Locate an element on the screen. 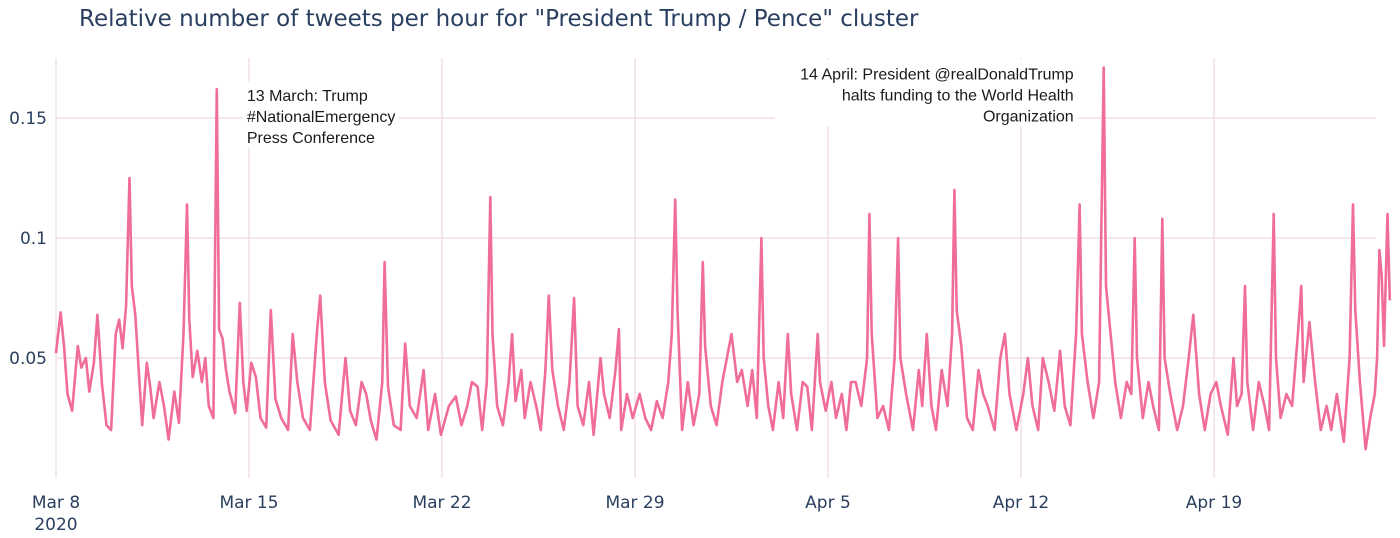 This screenshot has width=1400, height=538. x-tick-label: Mar 15 is located at coordinates (248, 503).